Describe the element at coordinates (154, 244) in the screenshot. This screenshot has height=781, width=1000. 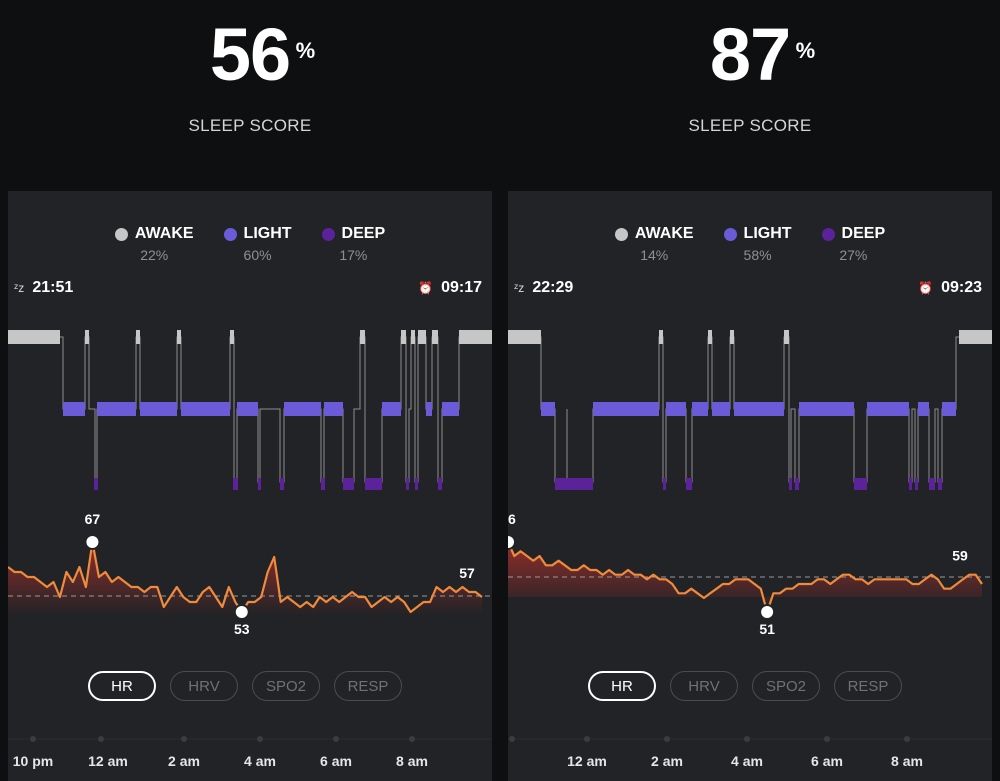
I see `legend-awake: AWAKE 22%` at that location.